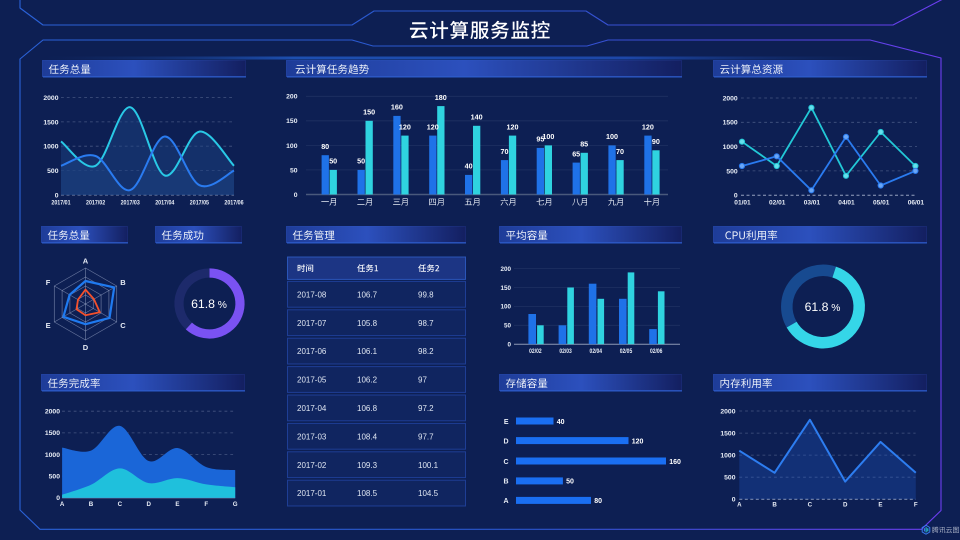 The image size is (960, 540). I want to click on svg-text: 65, so click(576, 153).